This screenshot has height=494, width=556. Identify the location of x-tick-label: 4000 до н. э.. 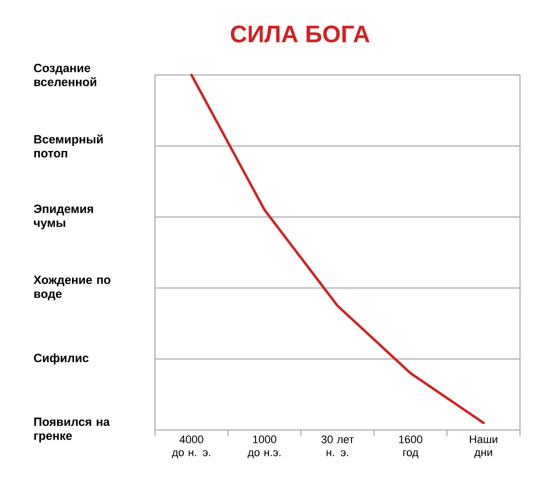
(191, 447).